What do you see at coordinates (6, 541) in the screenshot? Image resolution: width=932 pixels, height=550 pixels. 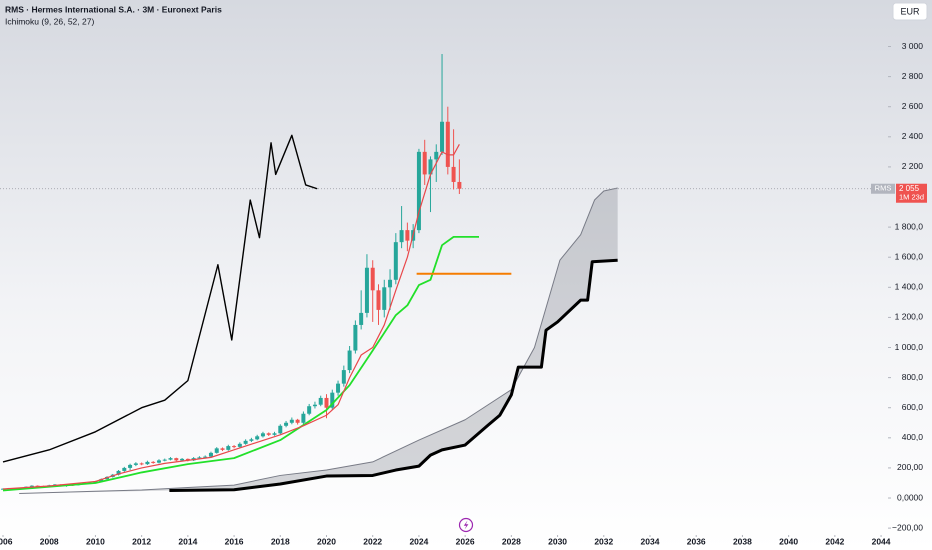 I see `x-tick-label: 2006` at bounding box center [6, 541].